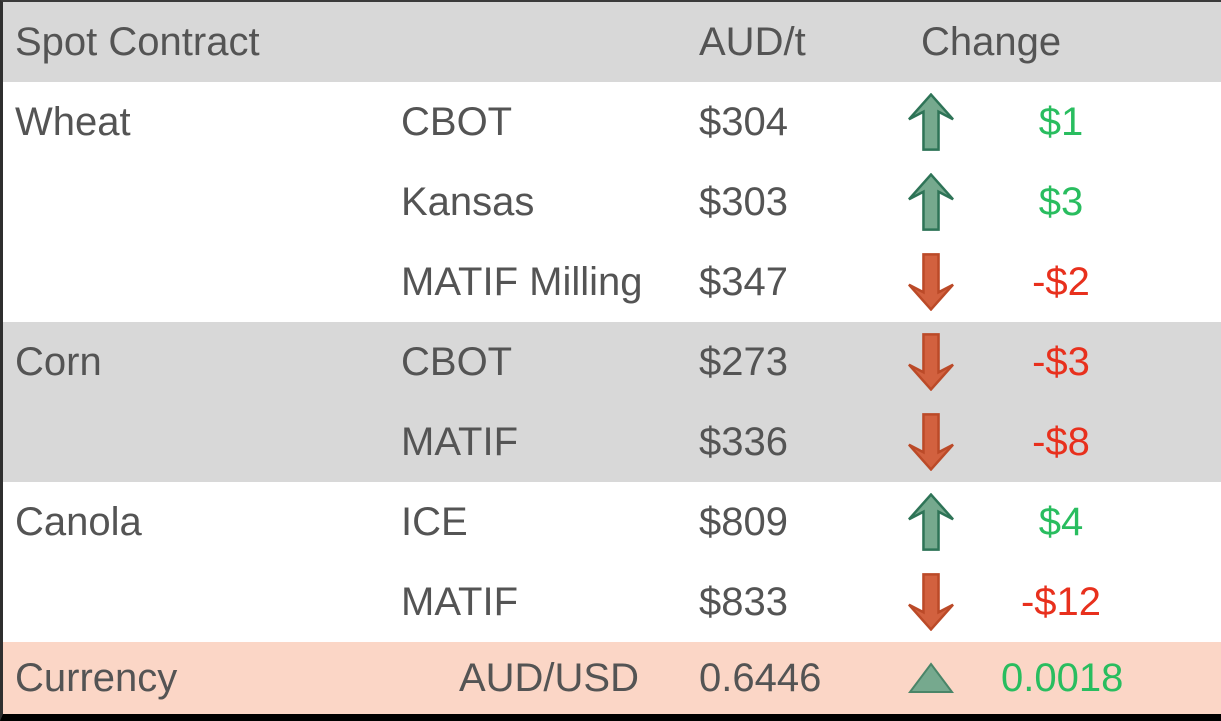 The image size is (1221, 721). Describe the element at coordinates (760, 677) in the screenshot. I see `price-cell: 0.6446` at that location.